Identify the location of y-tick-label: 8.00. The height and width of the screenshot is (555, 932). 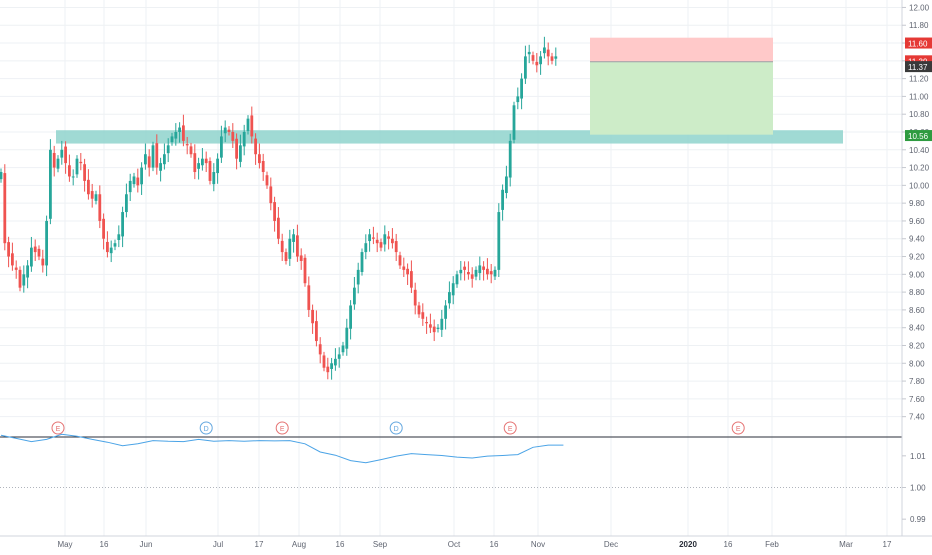
(917, 363).